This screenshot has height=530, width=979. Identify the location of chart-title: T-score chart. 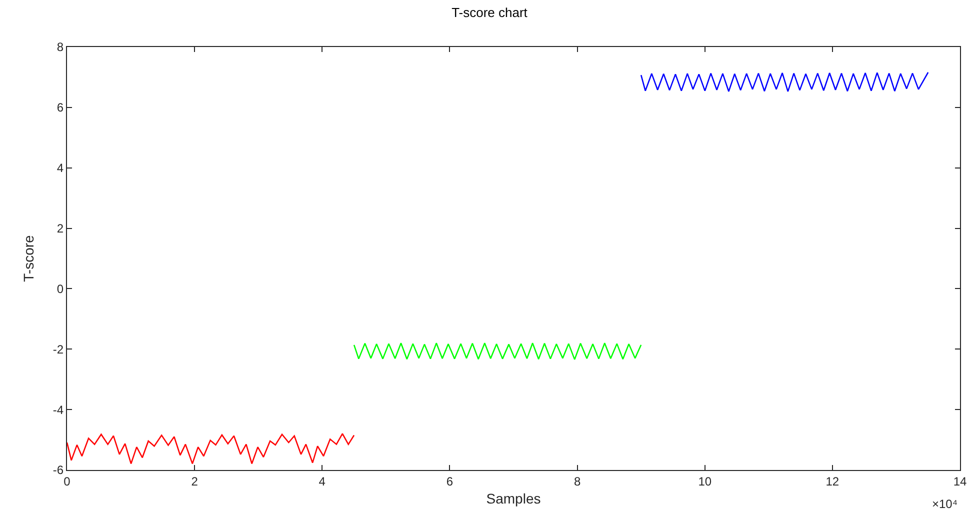
(490, 12).